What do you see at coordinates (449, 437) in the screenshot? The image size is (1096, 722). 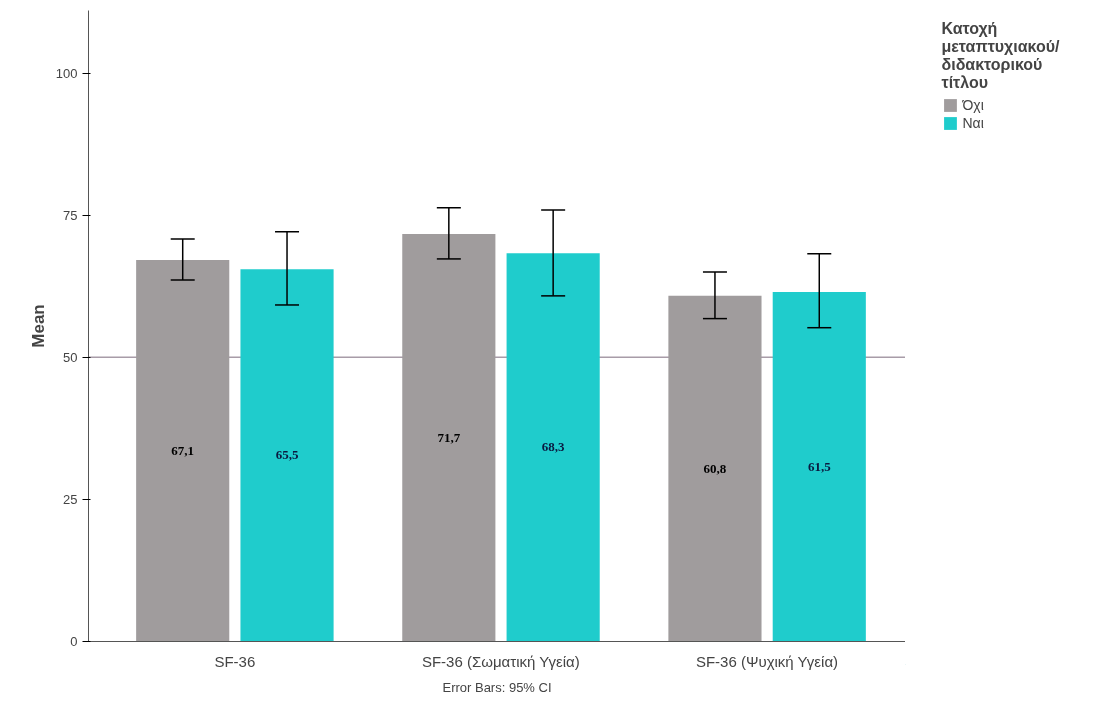 I see `data-label: 71,7` at bounding box center [449, 437].